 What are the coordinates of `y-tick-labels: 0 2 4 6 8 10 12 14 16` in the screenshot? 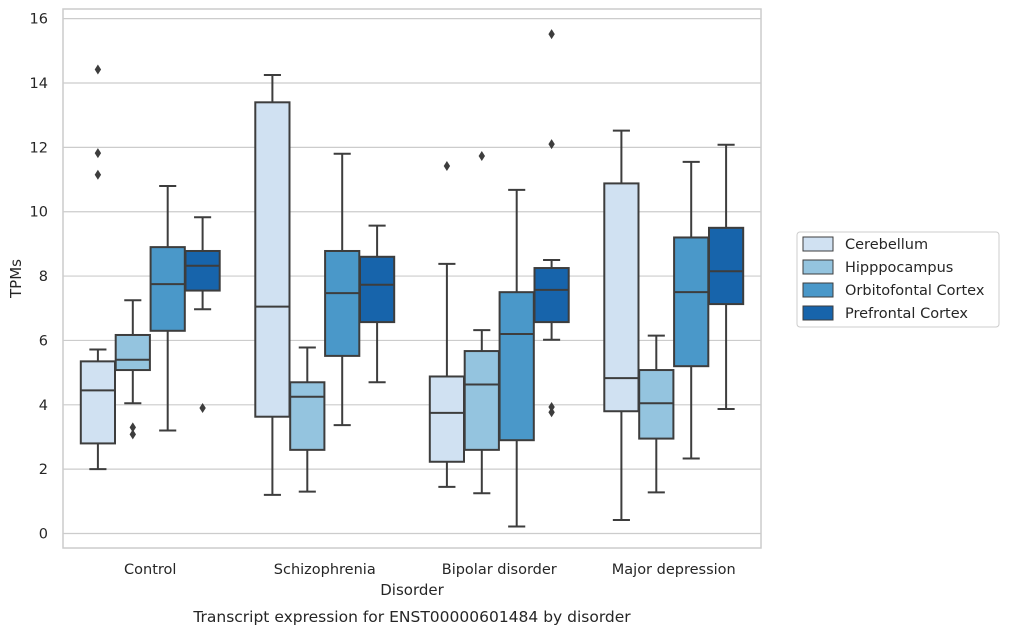 It's located at (39, 277).